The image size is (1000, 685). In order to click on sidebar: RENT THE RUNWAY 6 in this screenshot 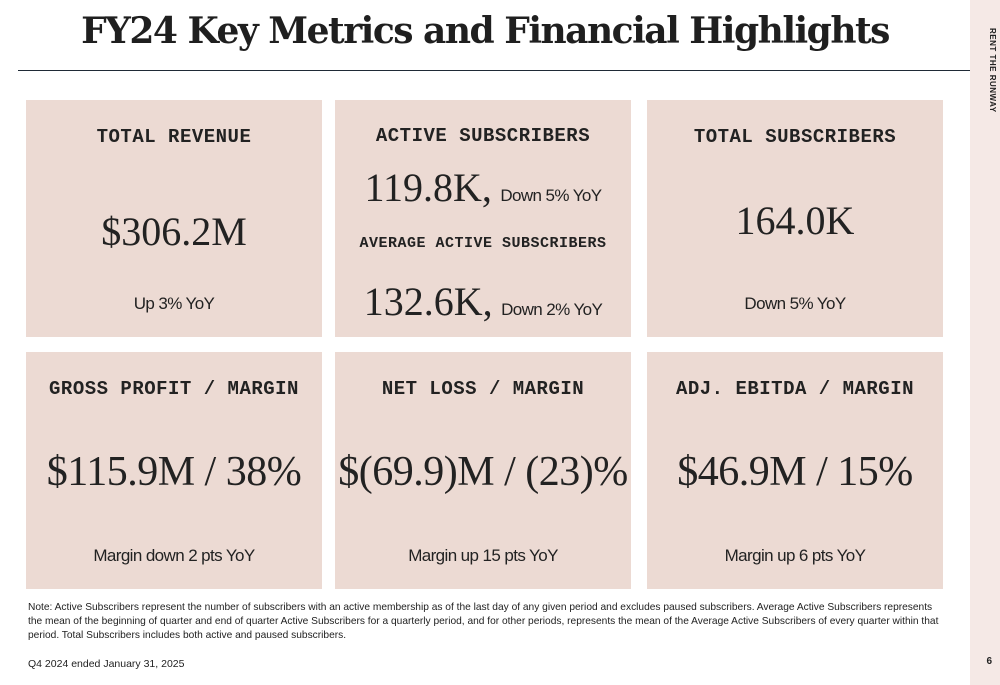, I will do `click(985, 342)`.